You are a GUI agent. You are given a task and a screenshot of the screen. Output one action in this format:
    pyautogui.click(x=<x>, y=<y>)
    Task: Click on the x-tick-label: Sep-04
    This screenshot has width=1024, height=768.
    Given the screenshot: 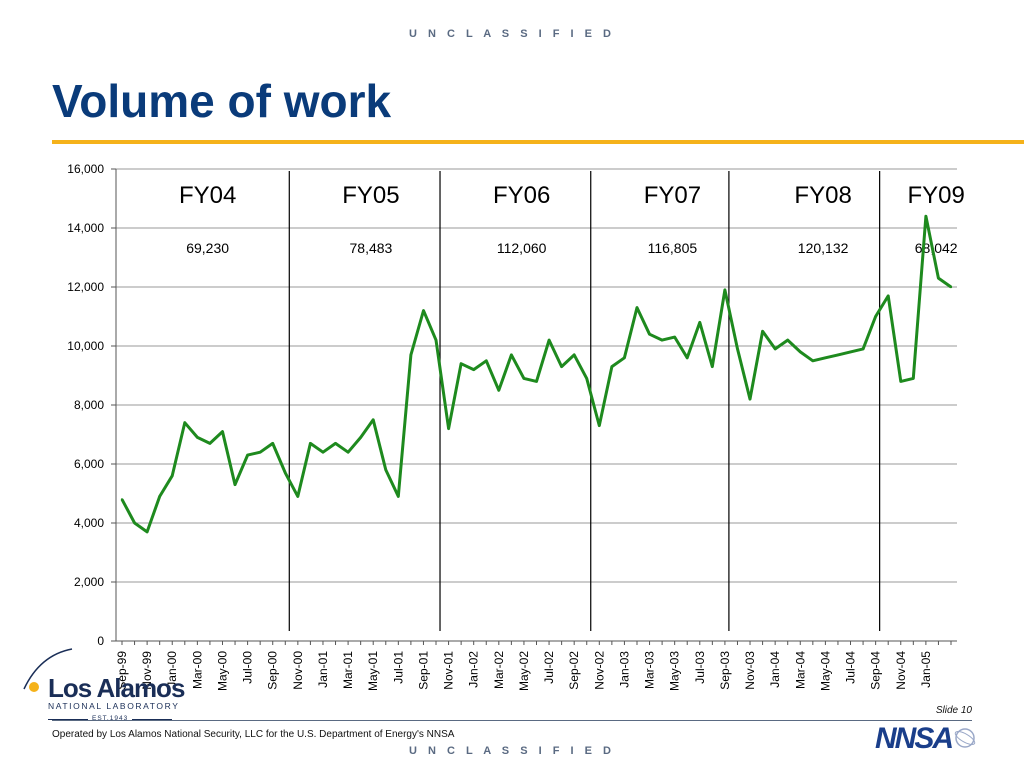 What is the action you would take?
    pyautogui.click(x=876, y=670)
    